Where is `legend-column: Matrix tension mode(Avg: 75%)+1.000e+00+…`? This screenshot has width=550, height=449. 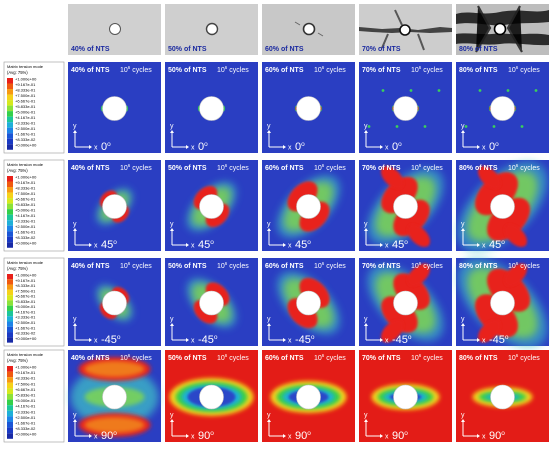
legend-column: Matrix tension mode(Avg: 75%)+1.000e+00+… is located at coordinates (34, 252).